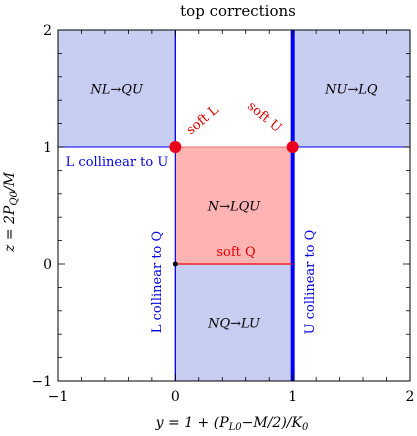  Describe the element at coordinates (235, 252) in the screenshot. I see `soft-q-label: soft Q` at that location.